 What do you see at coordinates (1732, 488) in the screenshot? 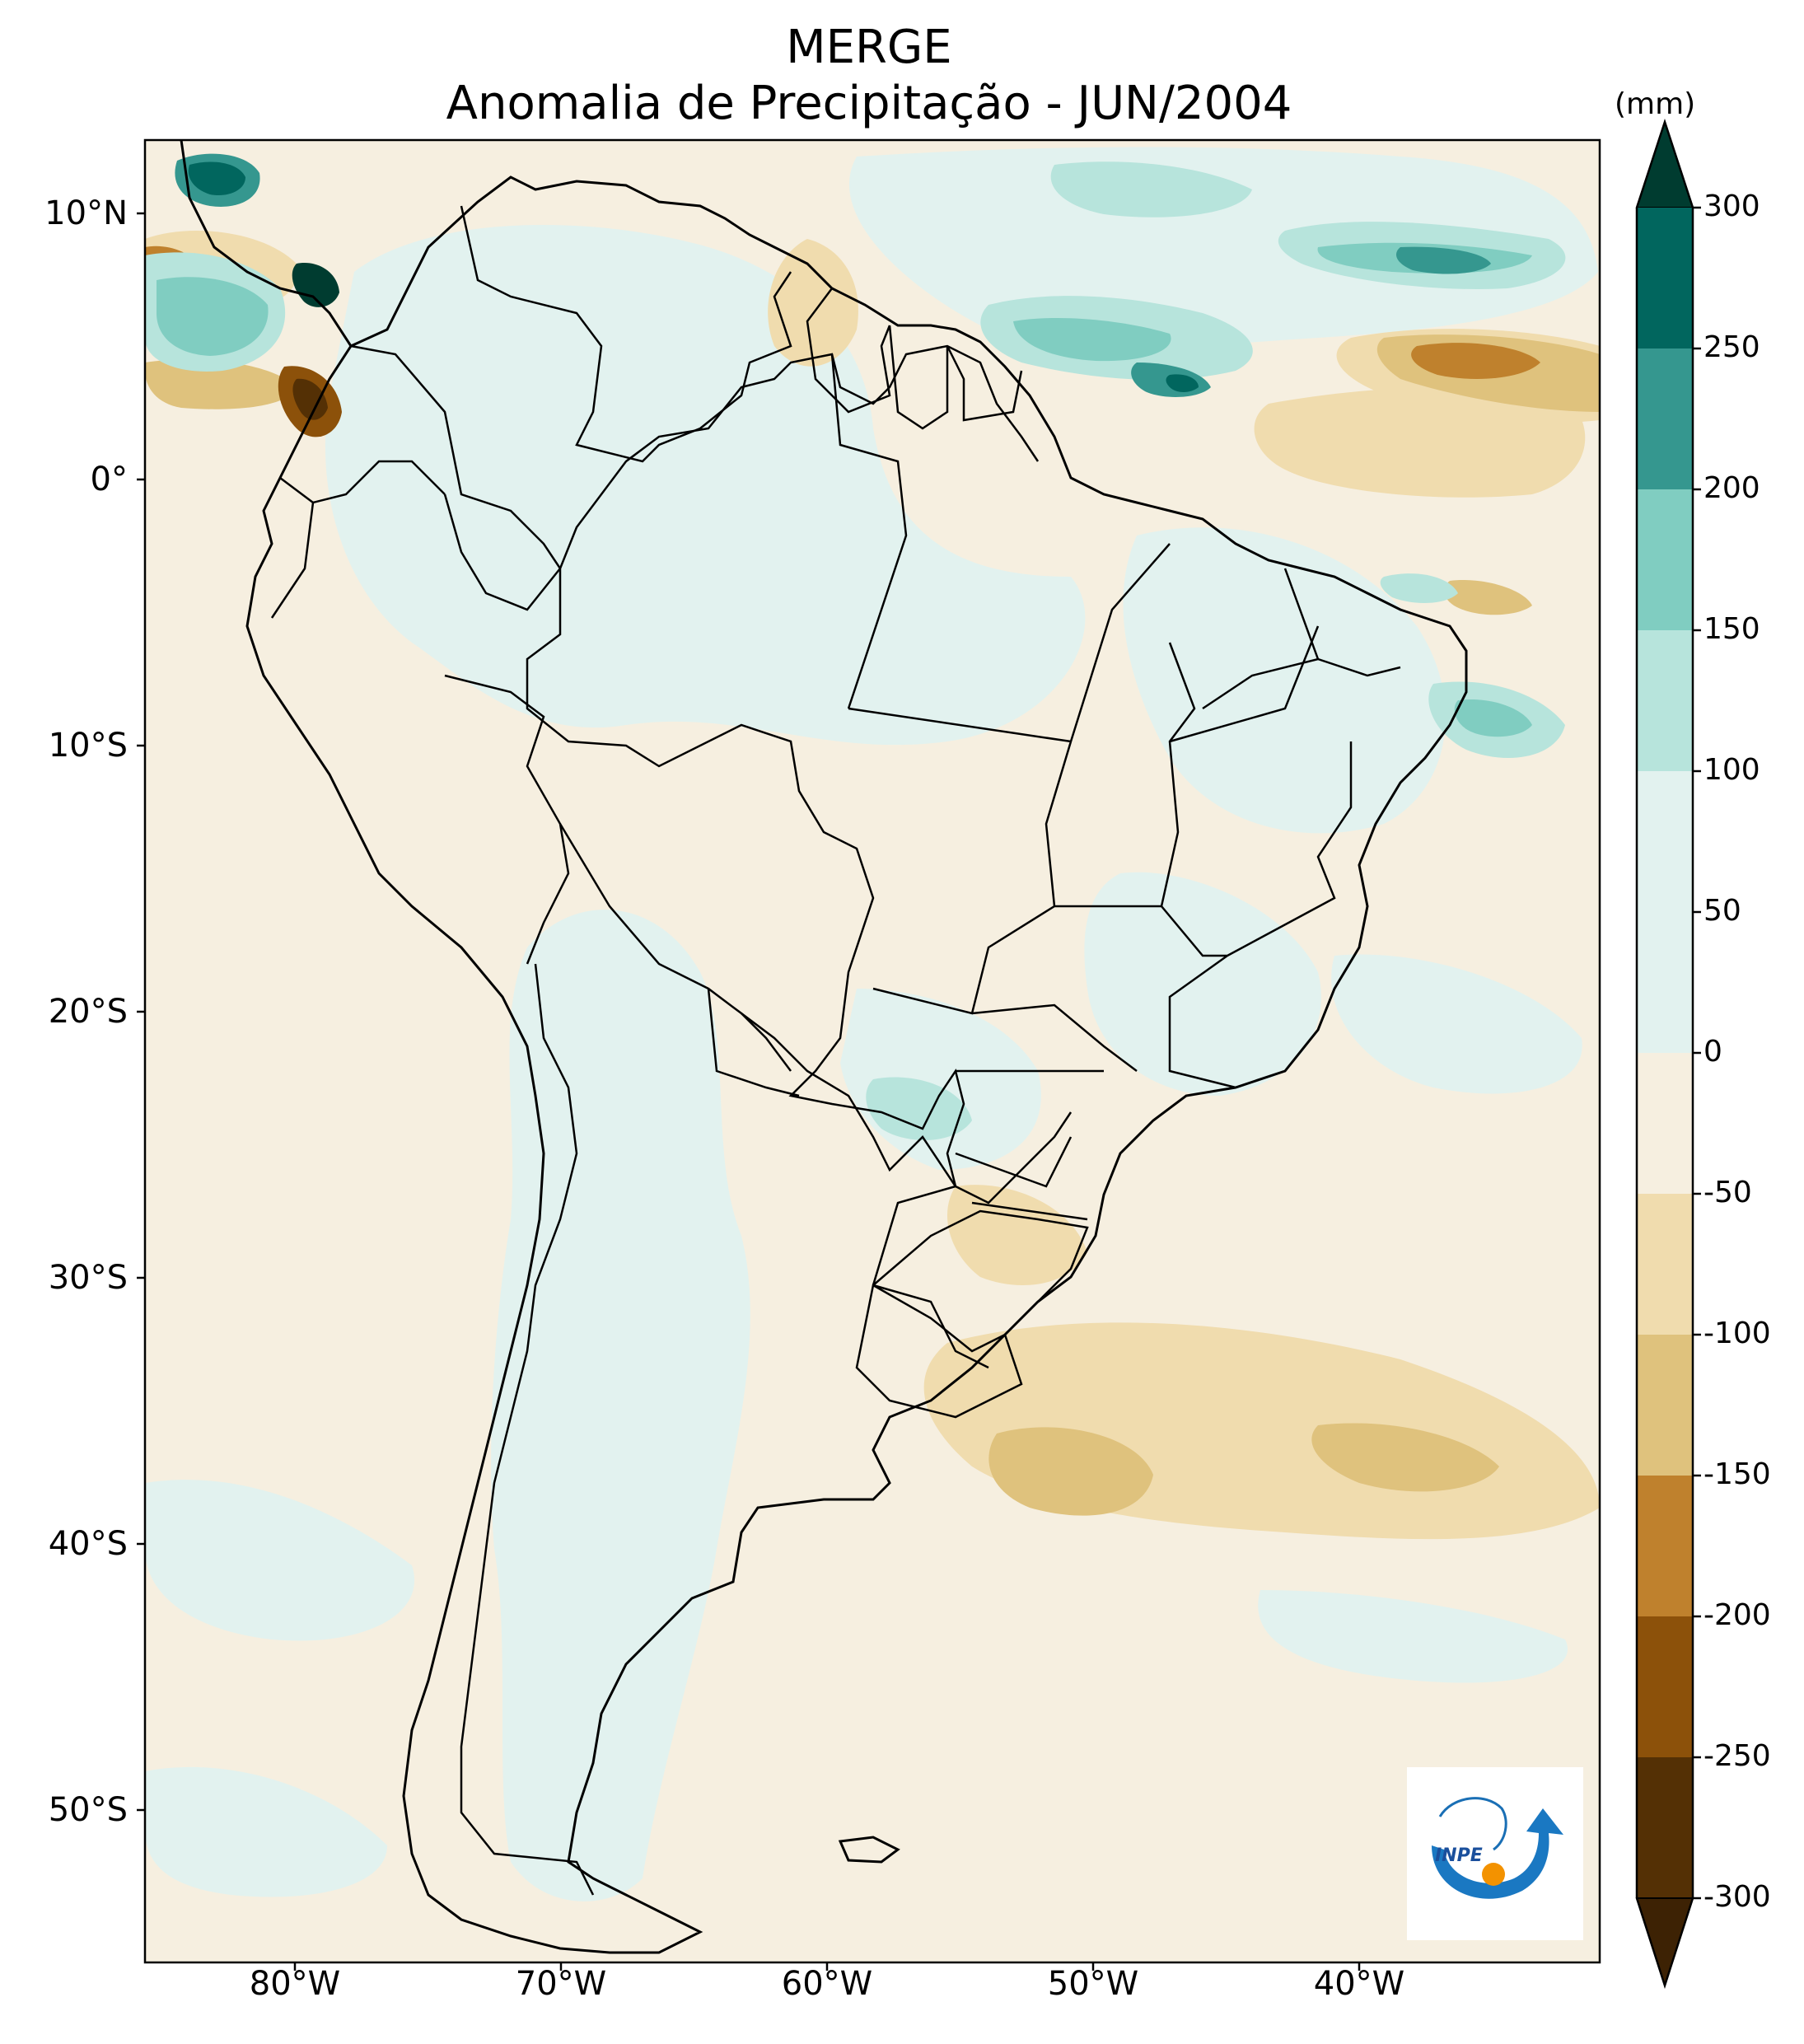
I see `colorbar-label: 200` at bounding box center [1732, 488].